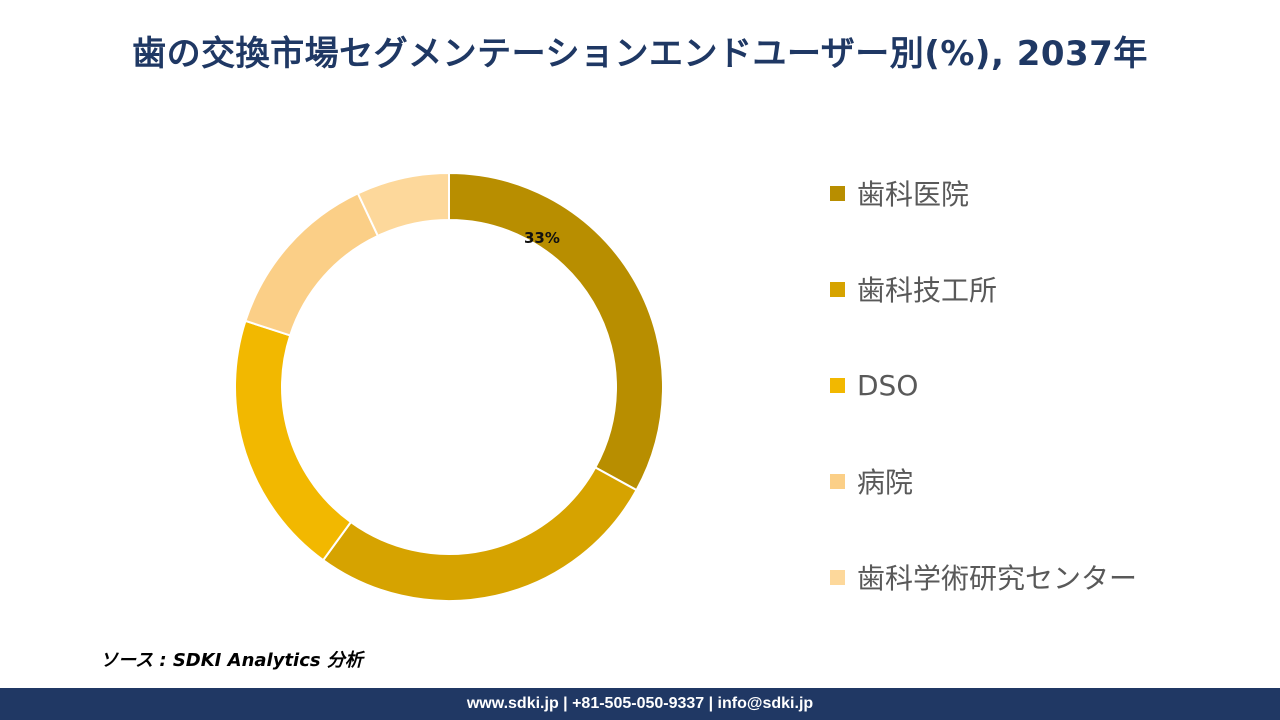 The image size is (1280, 720). I want to click on legend-label: DSO, so click(888, 385).